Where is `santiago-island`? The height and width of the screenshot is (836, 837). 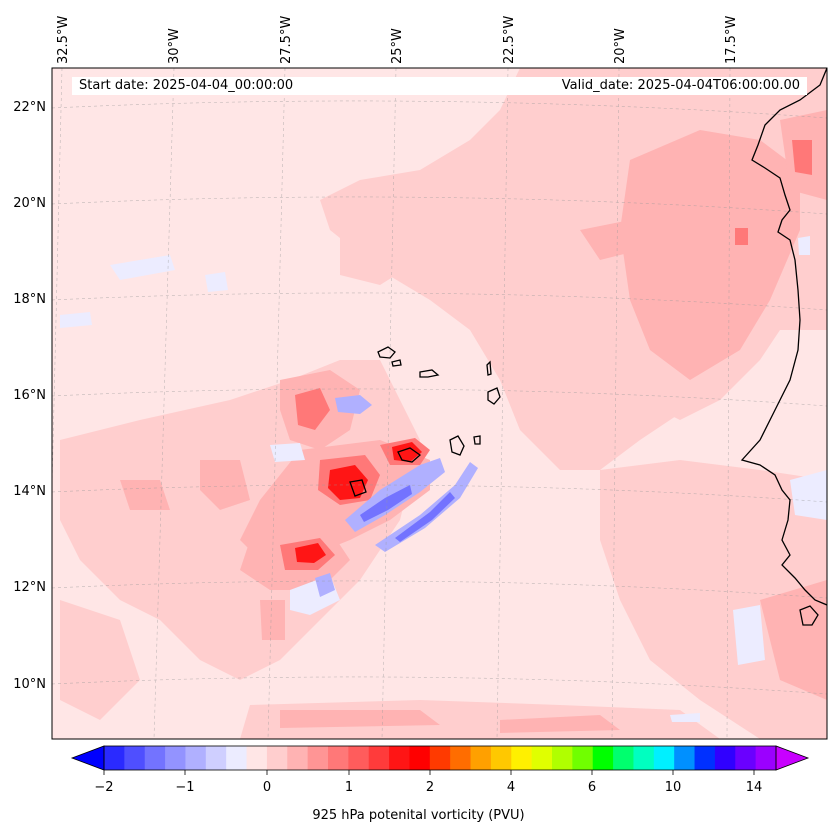
santiago-island is located at coordinates (457, 445).